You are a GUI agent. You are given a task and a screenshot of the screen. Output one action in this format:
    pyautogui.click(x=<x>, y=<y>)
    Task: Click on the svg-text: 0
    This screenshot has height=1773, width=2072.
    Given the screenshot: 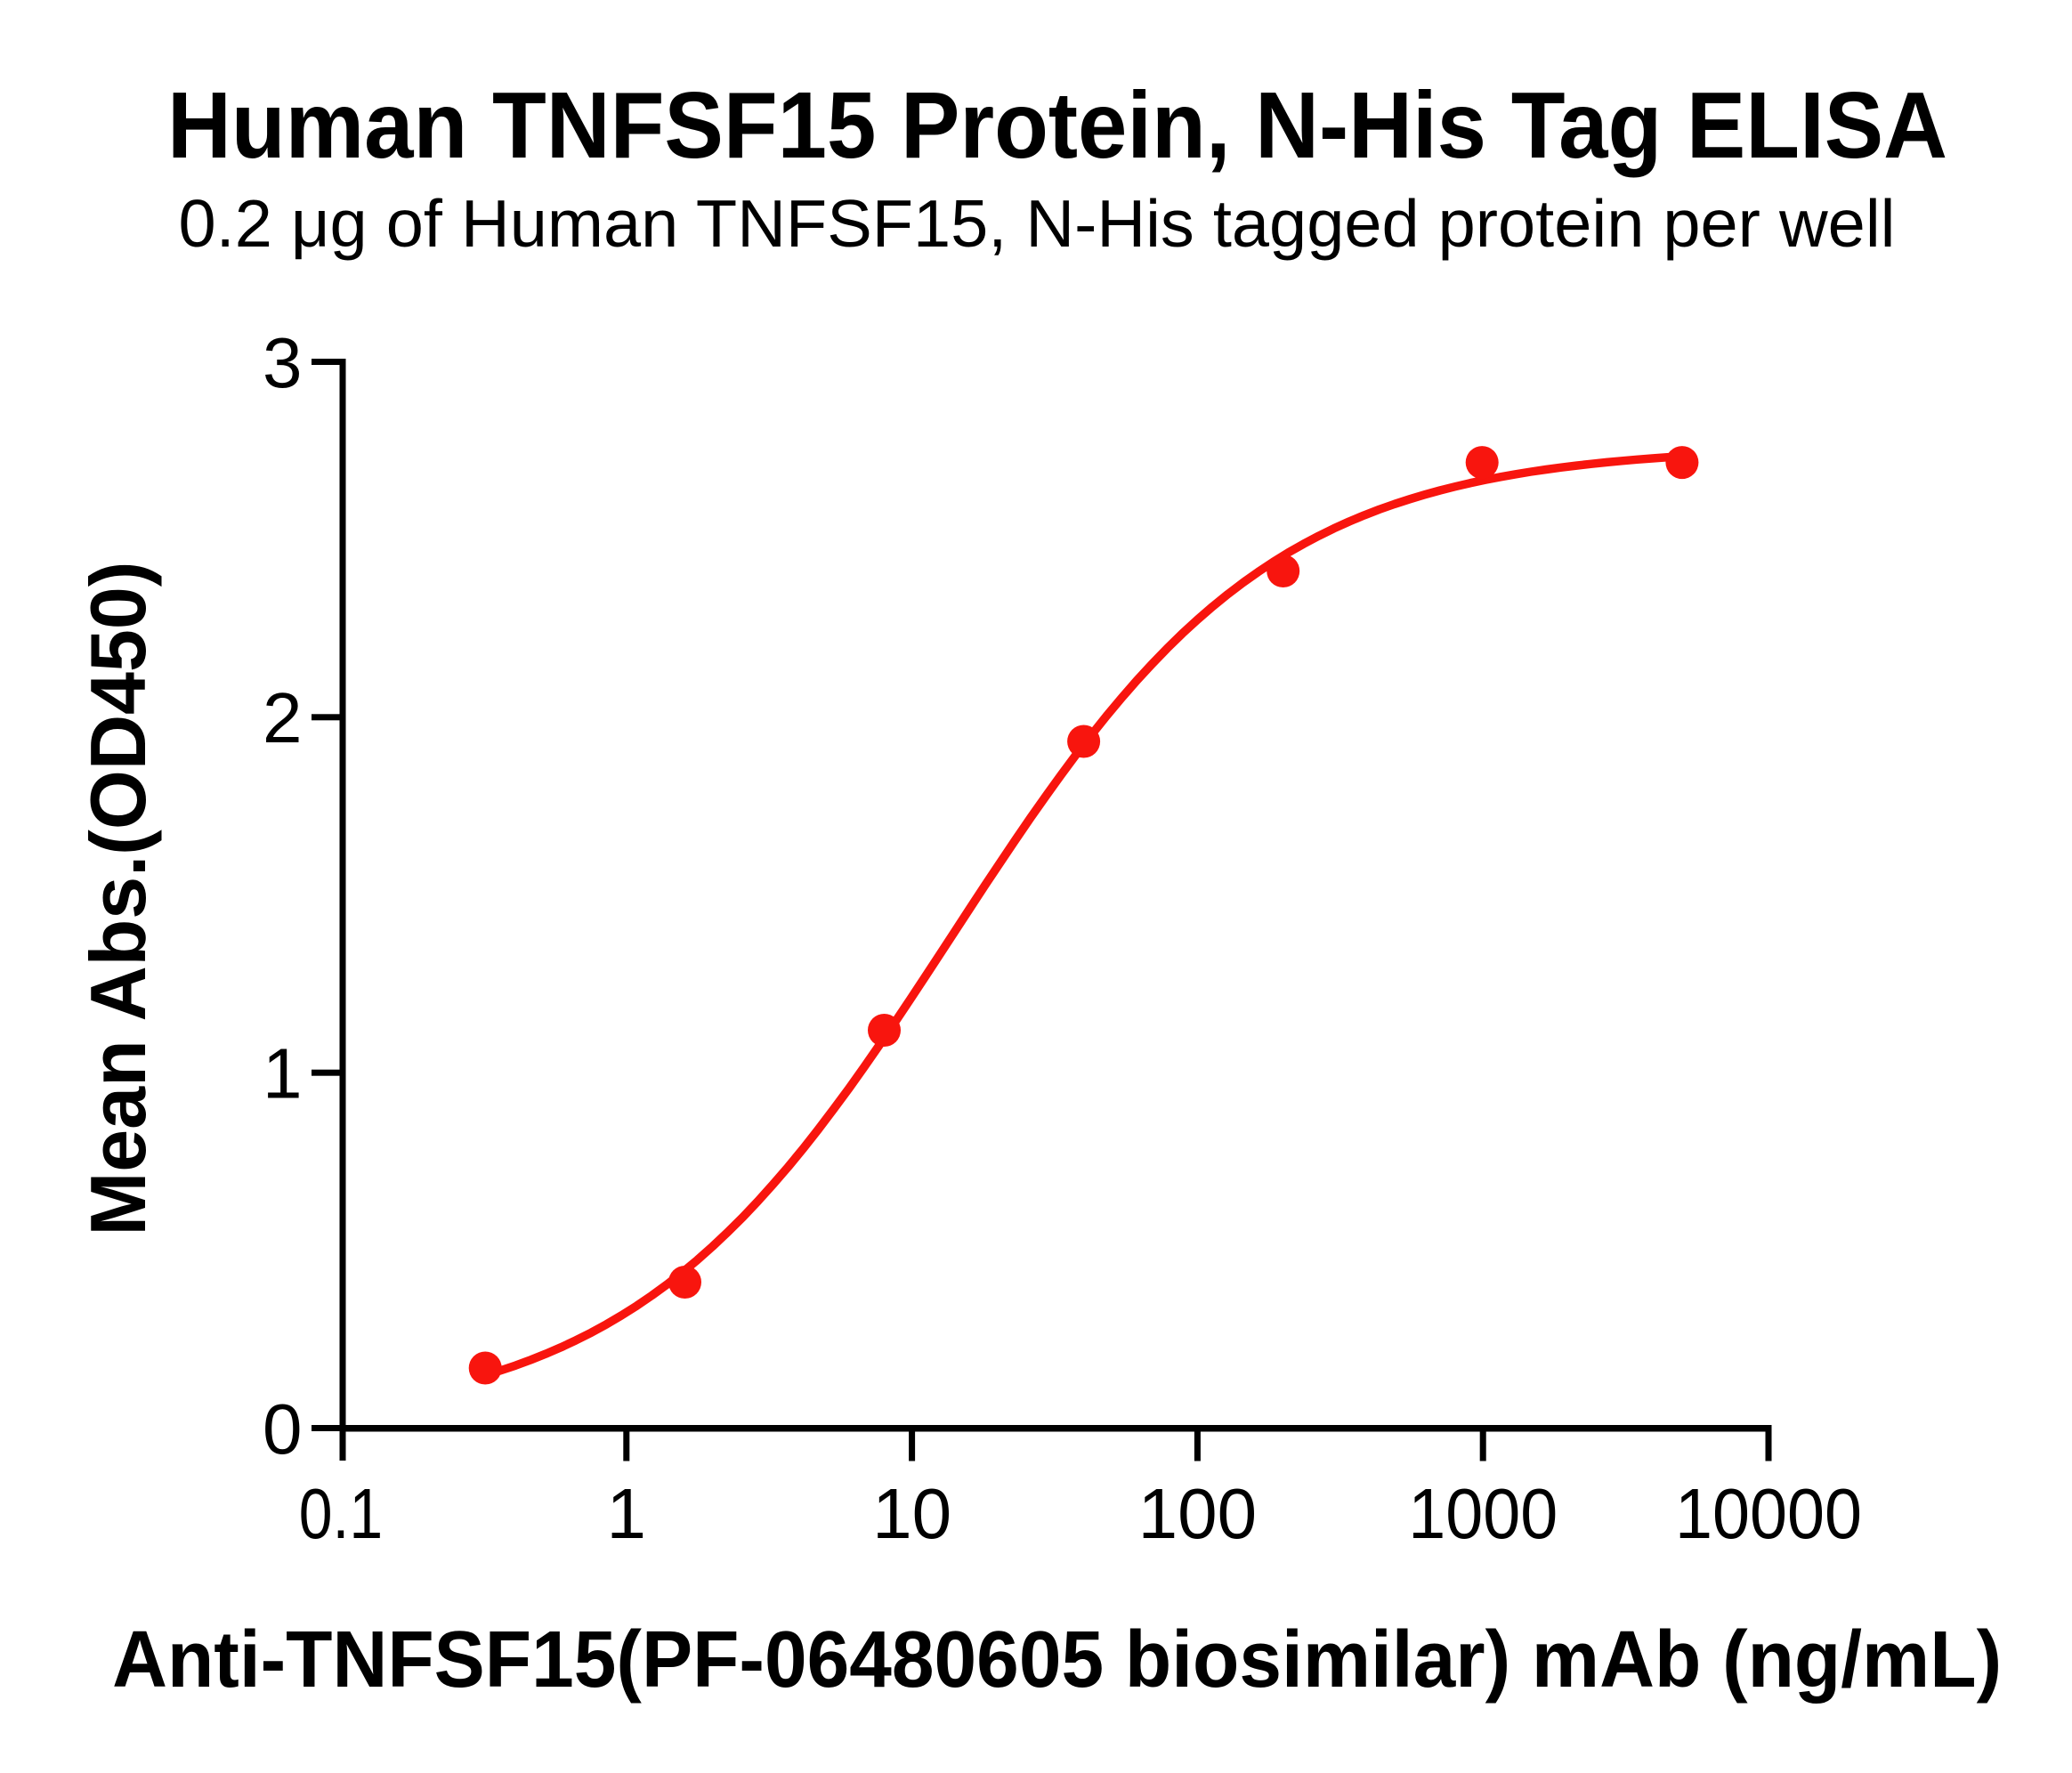 What is the action you would take?
    pyautogui.click(x=283, y=1429)
    